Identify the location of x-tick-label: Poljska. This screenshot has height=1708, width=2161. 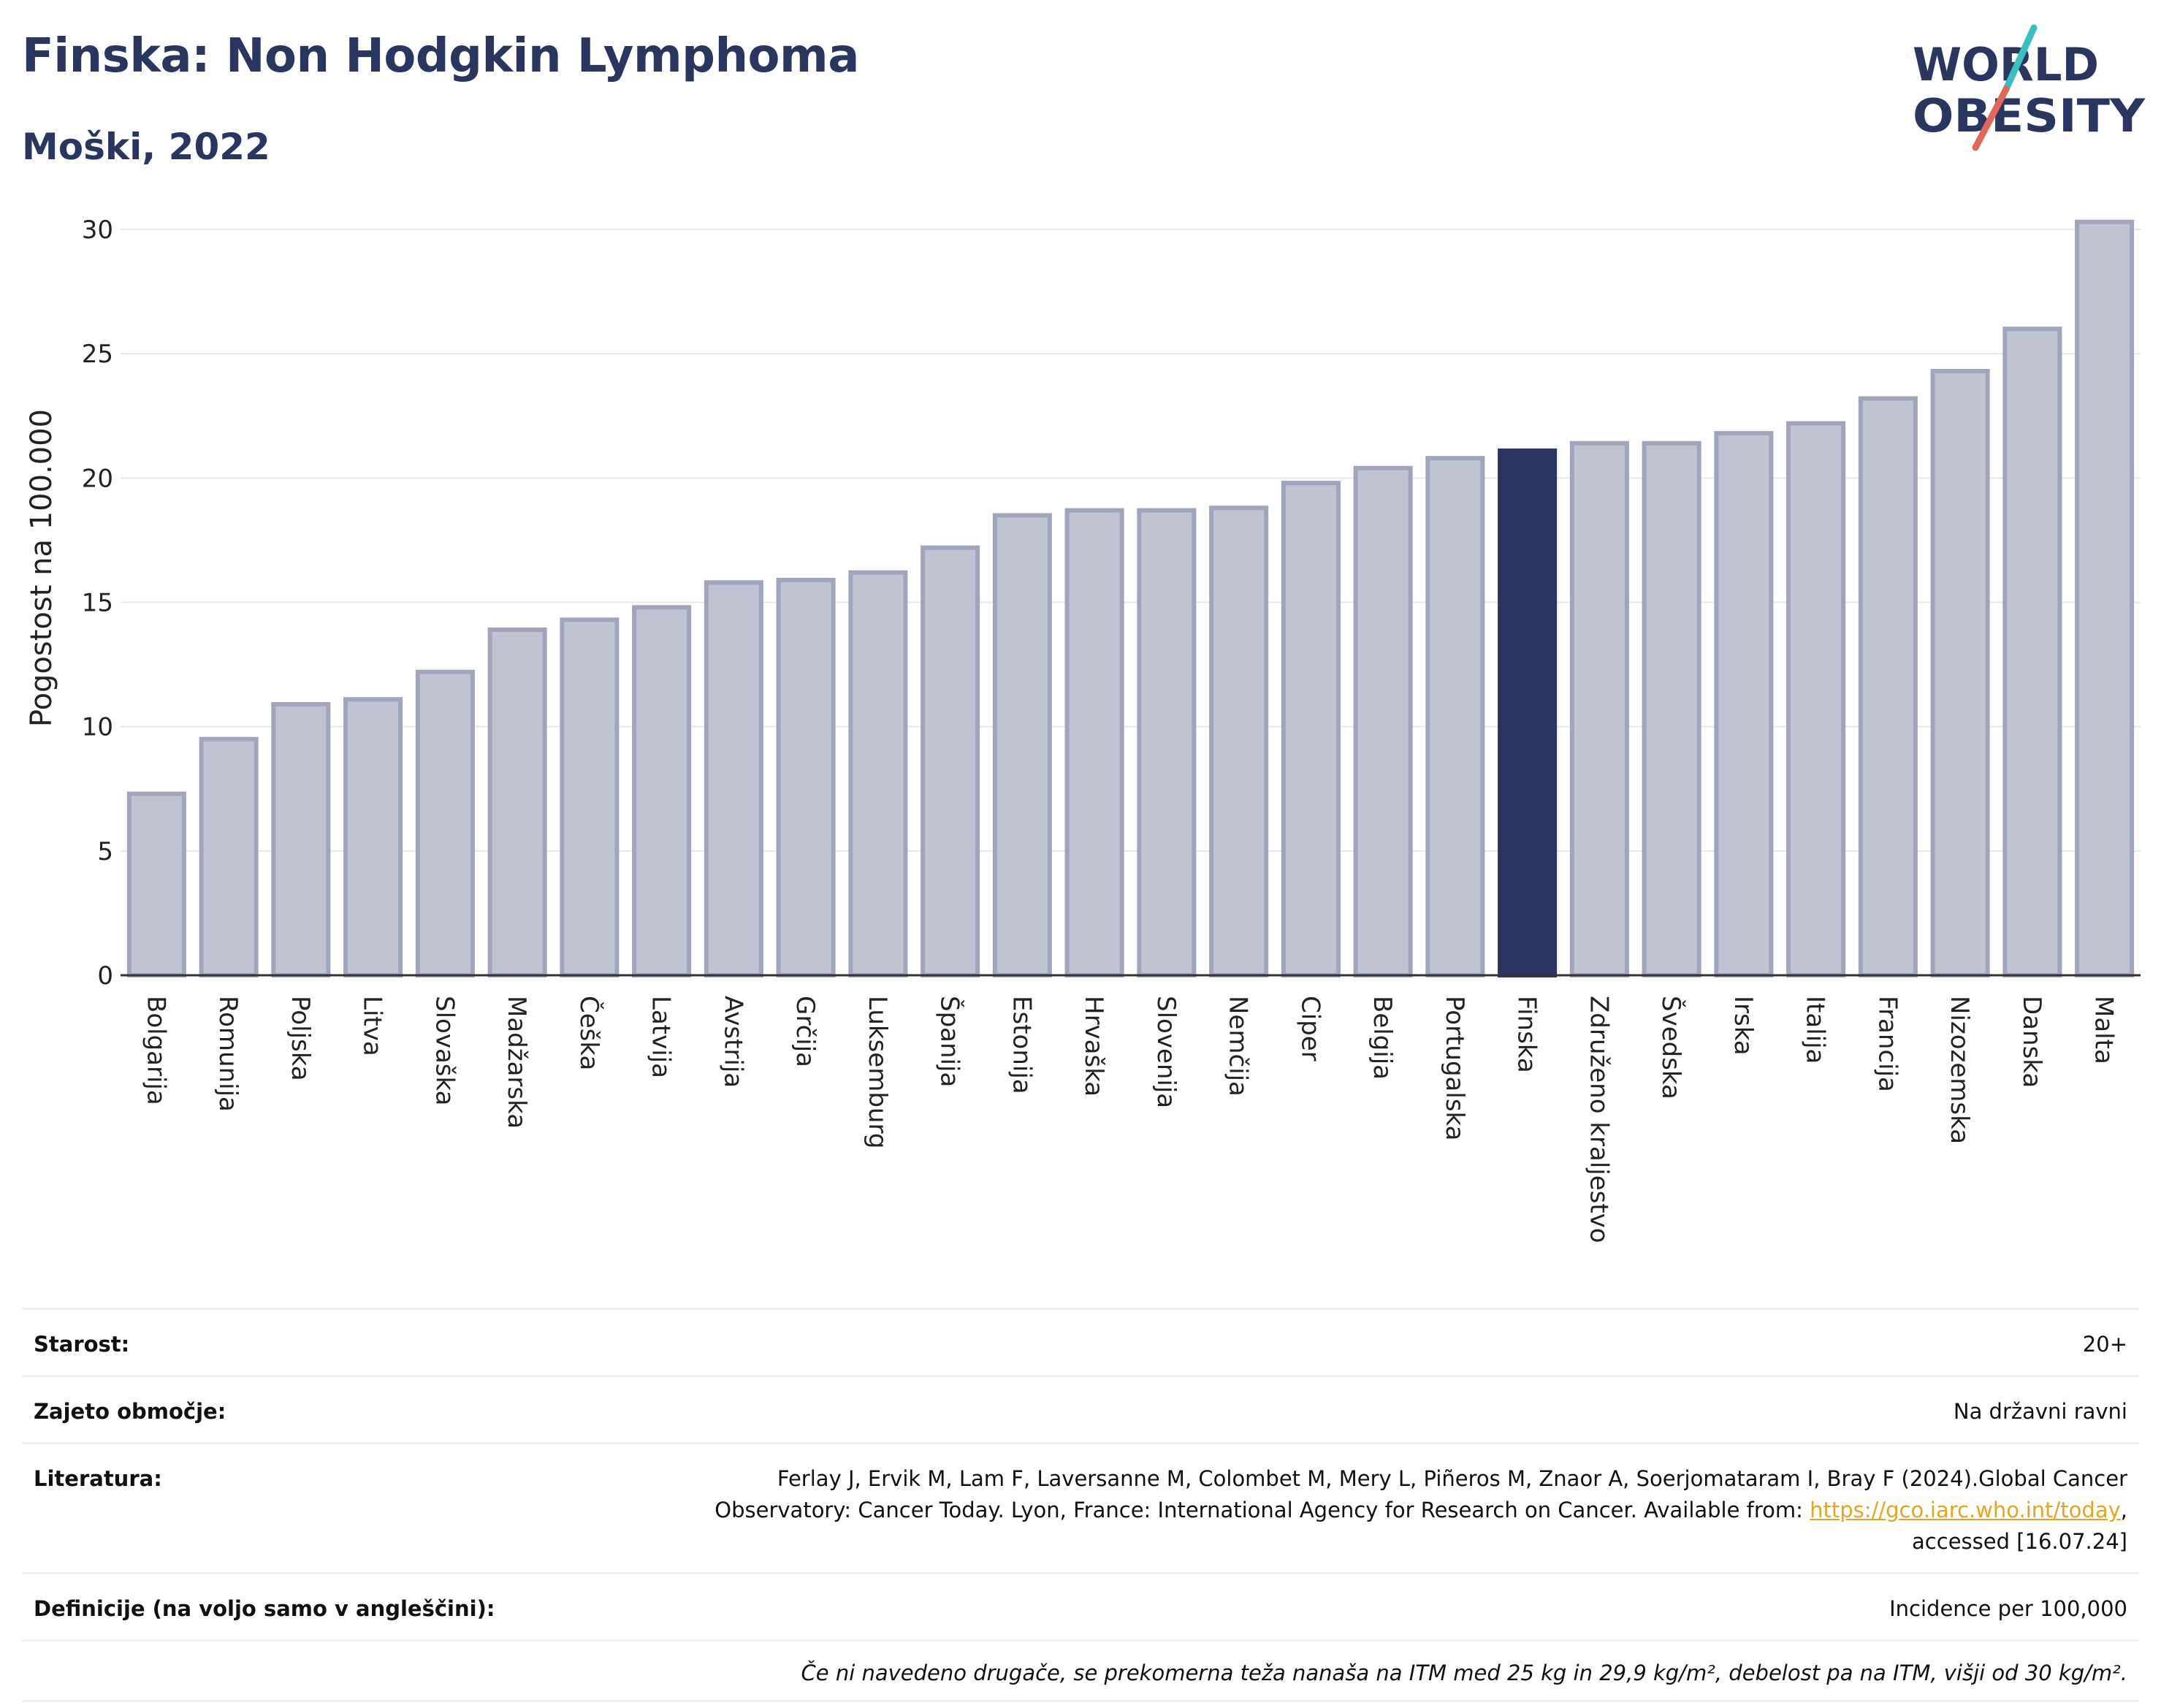
(300, 1038).